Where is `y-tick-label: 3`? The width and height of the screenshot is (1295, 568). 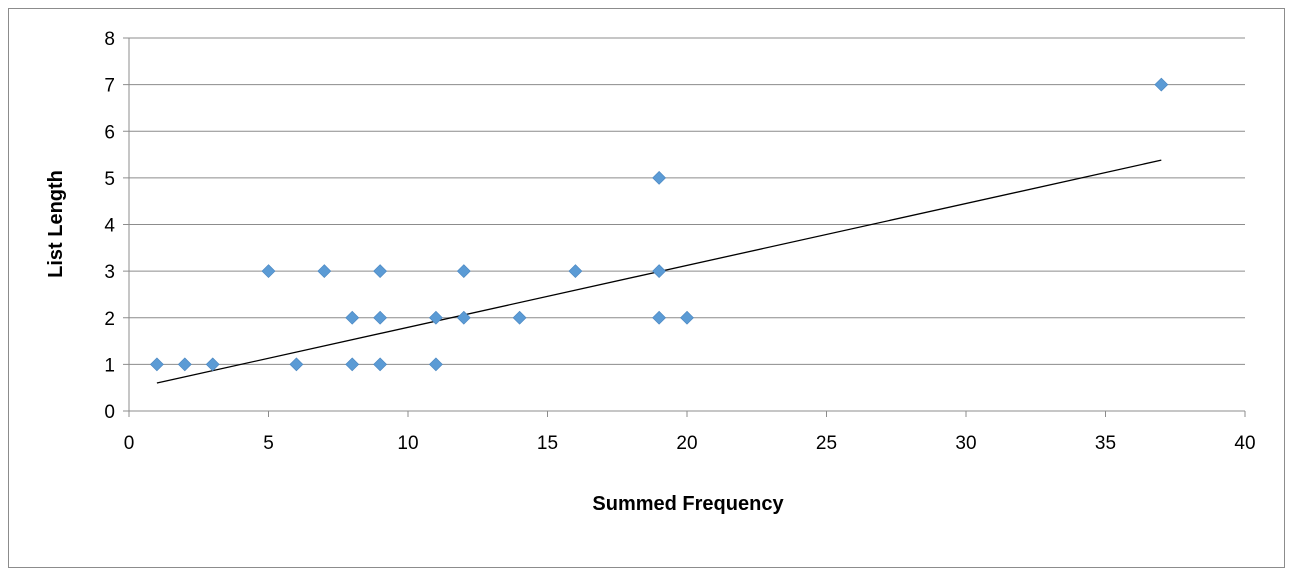 y-tick-label: 3 is located at coordinates (109, 272).